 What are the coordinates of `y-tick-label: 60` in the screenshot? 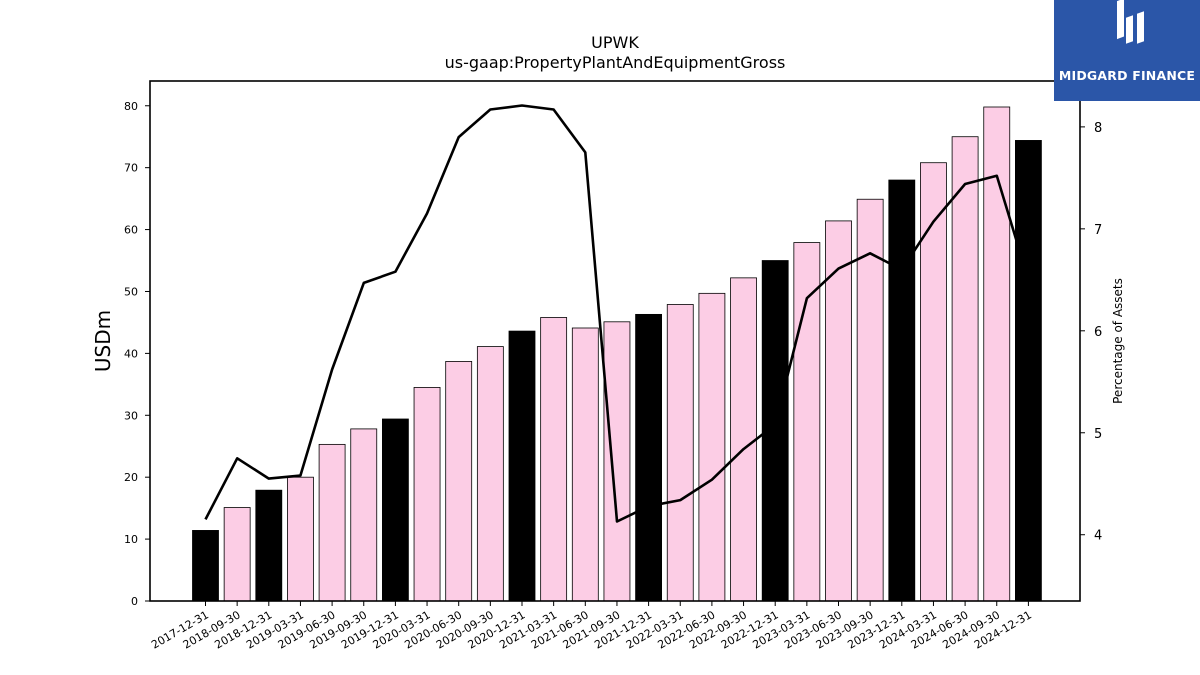 It's located at (131, 230).